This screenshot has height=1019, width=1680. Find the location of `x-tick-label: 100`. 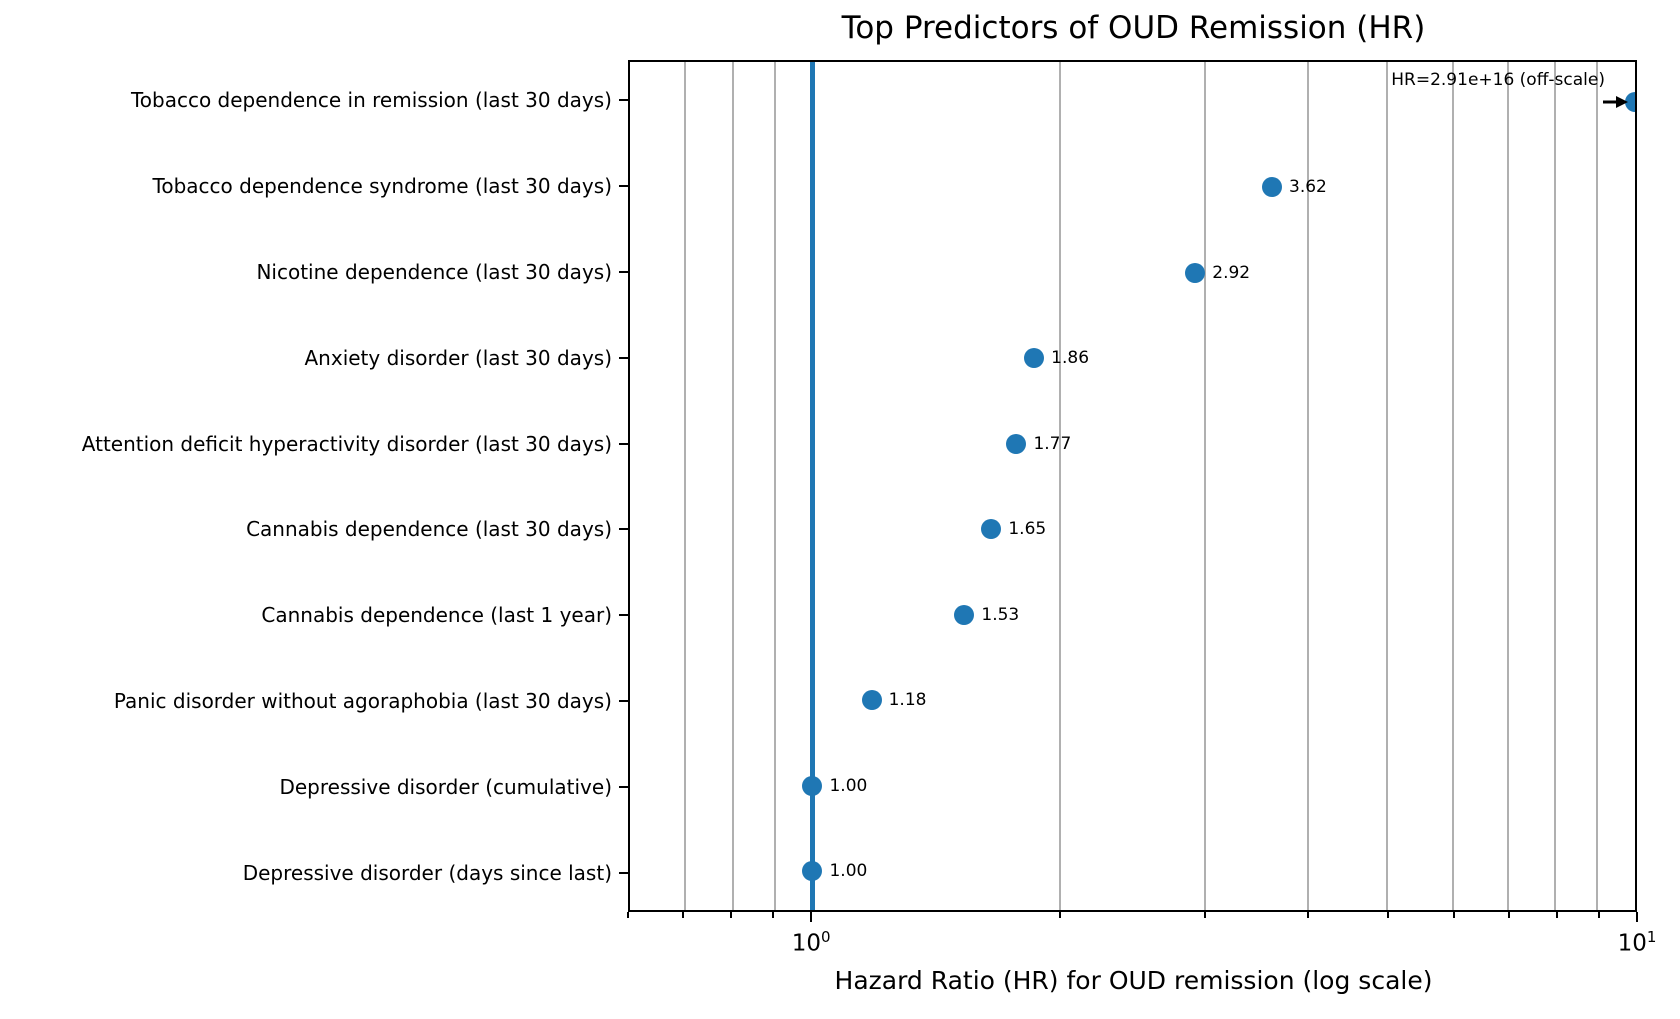

x-tick-label: 100 is located at coordinates (811, 942).